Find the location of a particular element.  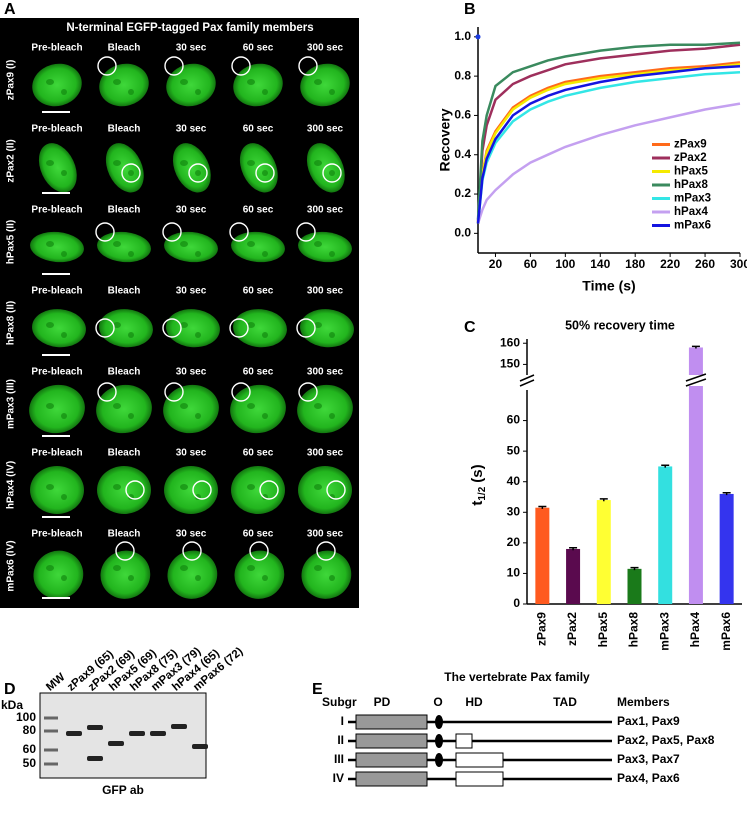

column-label: 60 sec is located at coordinates (258, 534).